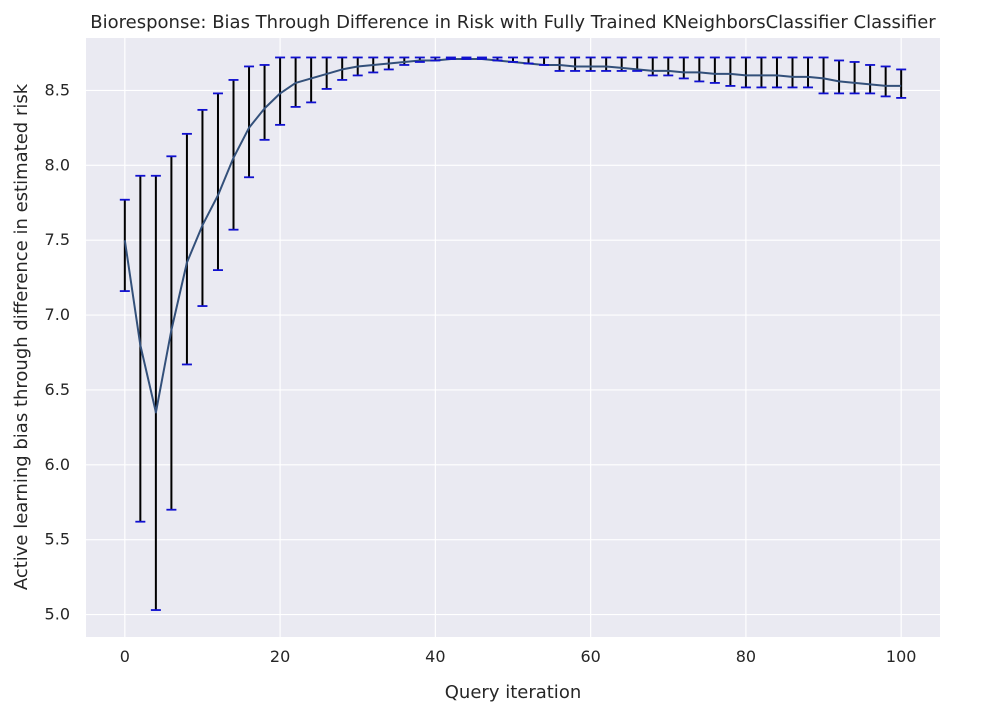 This screenshot has height=716, width=984. Describe the element at coordinates (57, 89) in the screenshot. I see `y-tick-label: 8.5` at that location.